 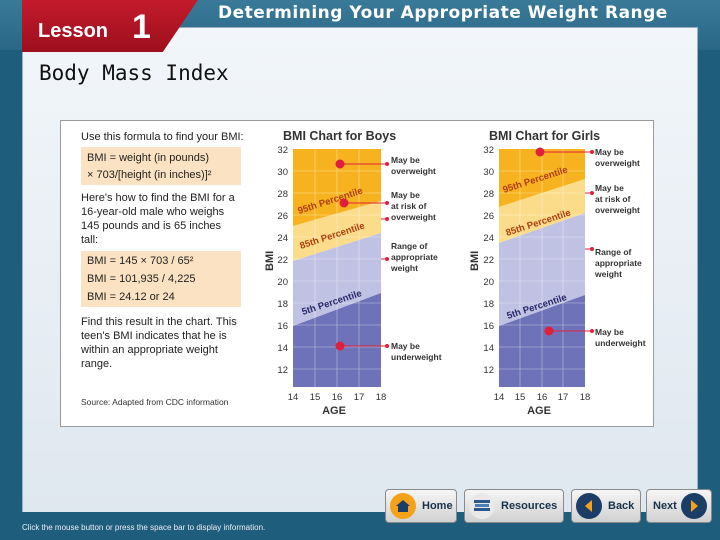 I want to click on boys-x-ticks: 14 15 16 17 18, so click(x=337, y=397).